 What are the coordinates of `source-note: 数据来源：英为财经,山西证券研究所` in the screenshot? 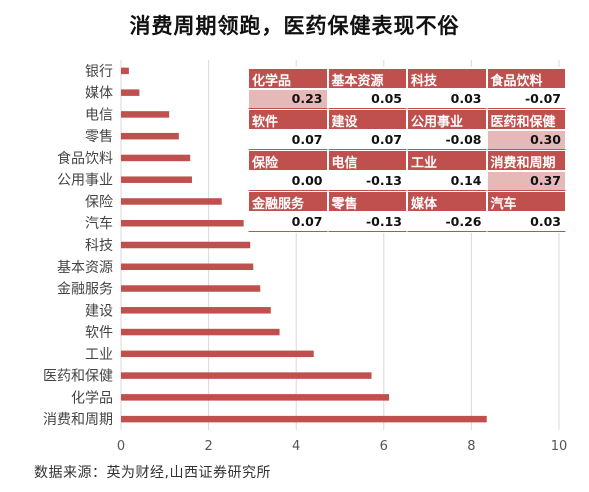 It's located at (152, 473).